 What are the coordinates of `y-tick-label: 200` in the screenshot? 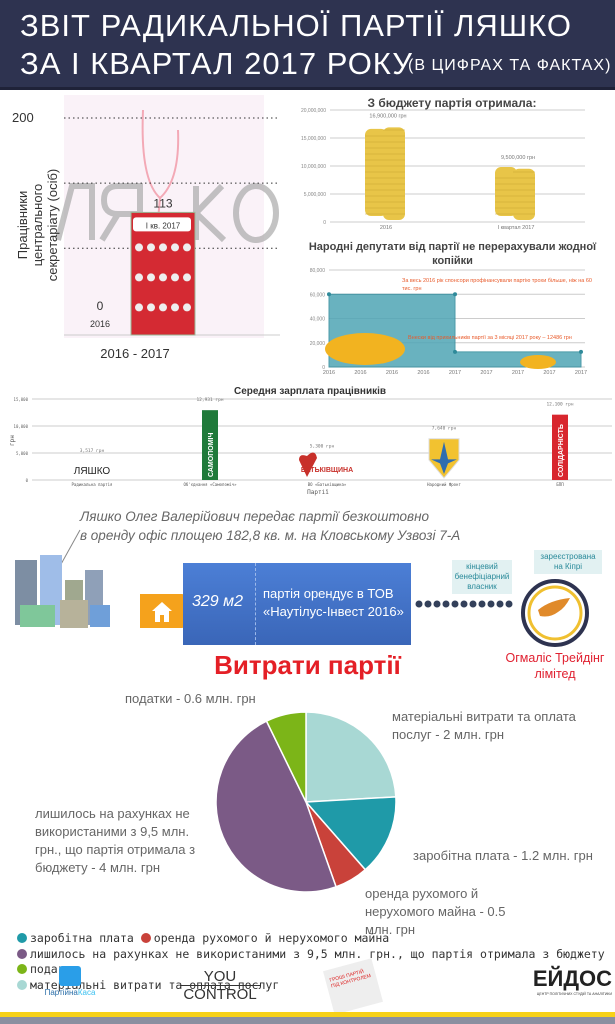 It's located at (23, 117).